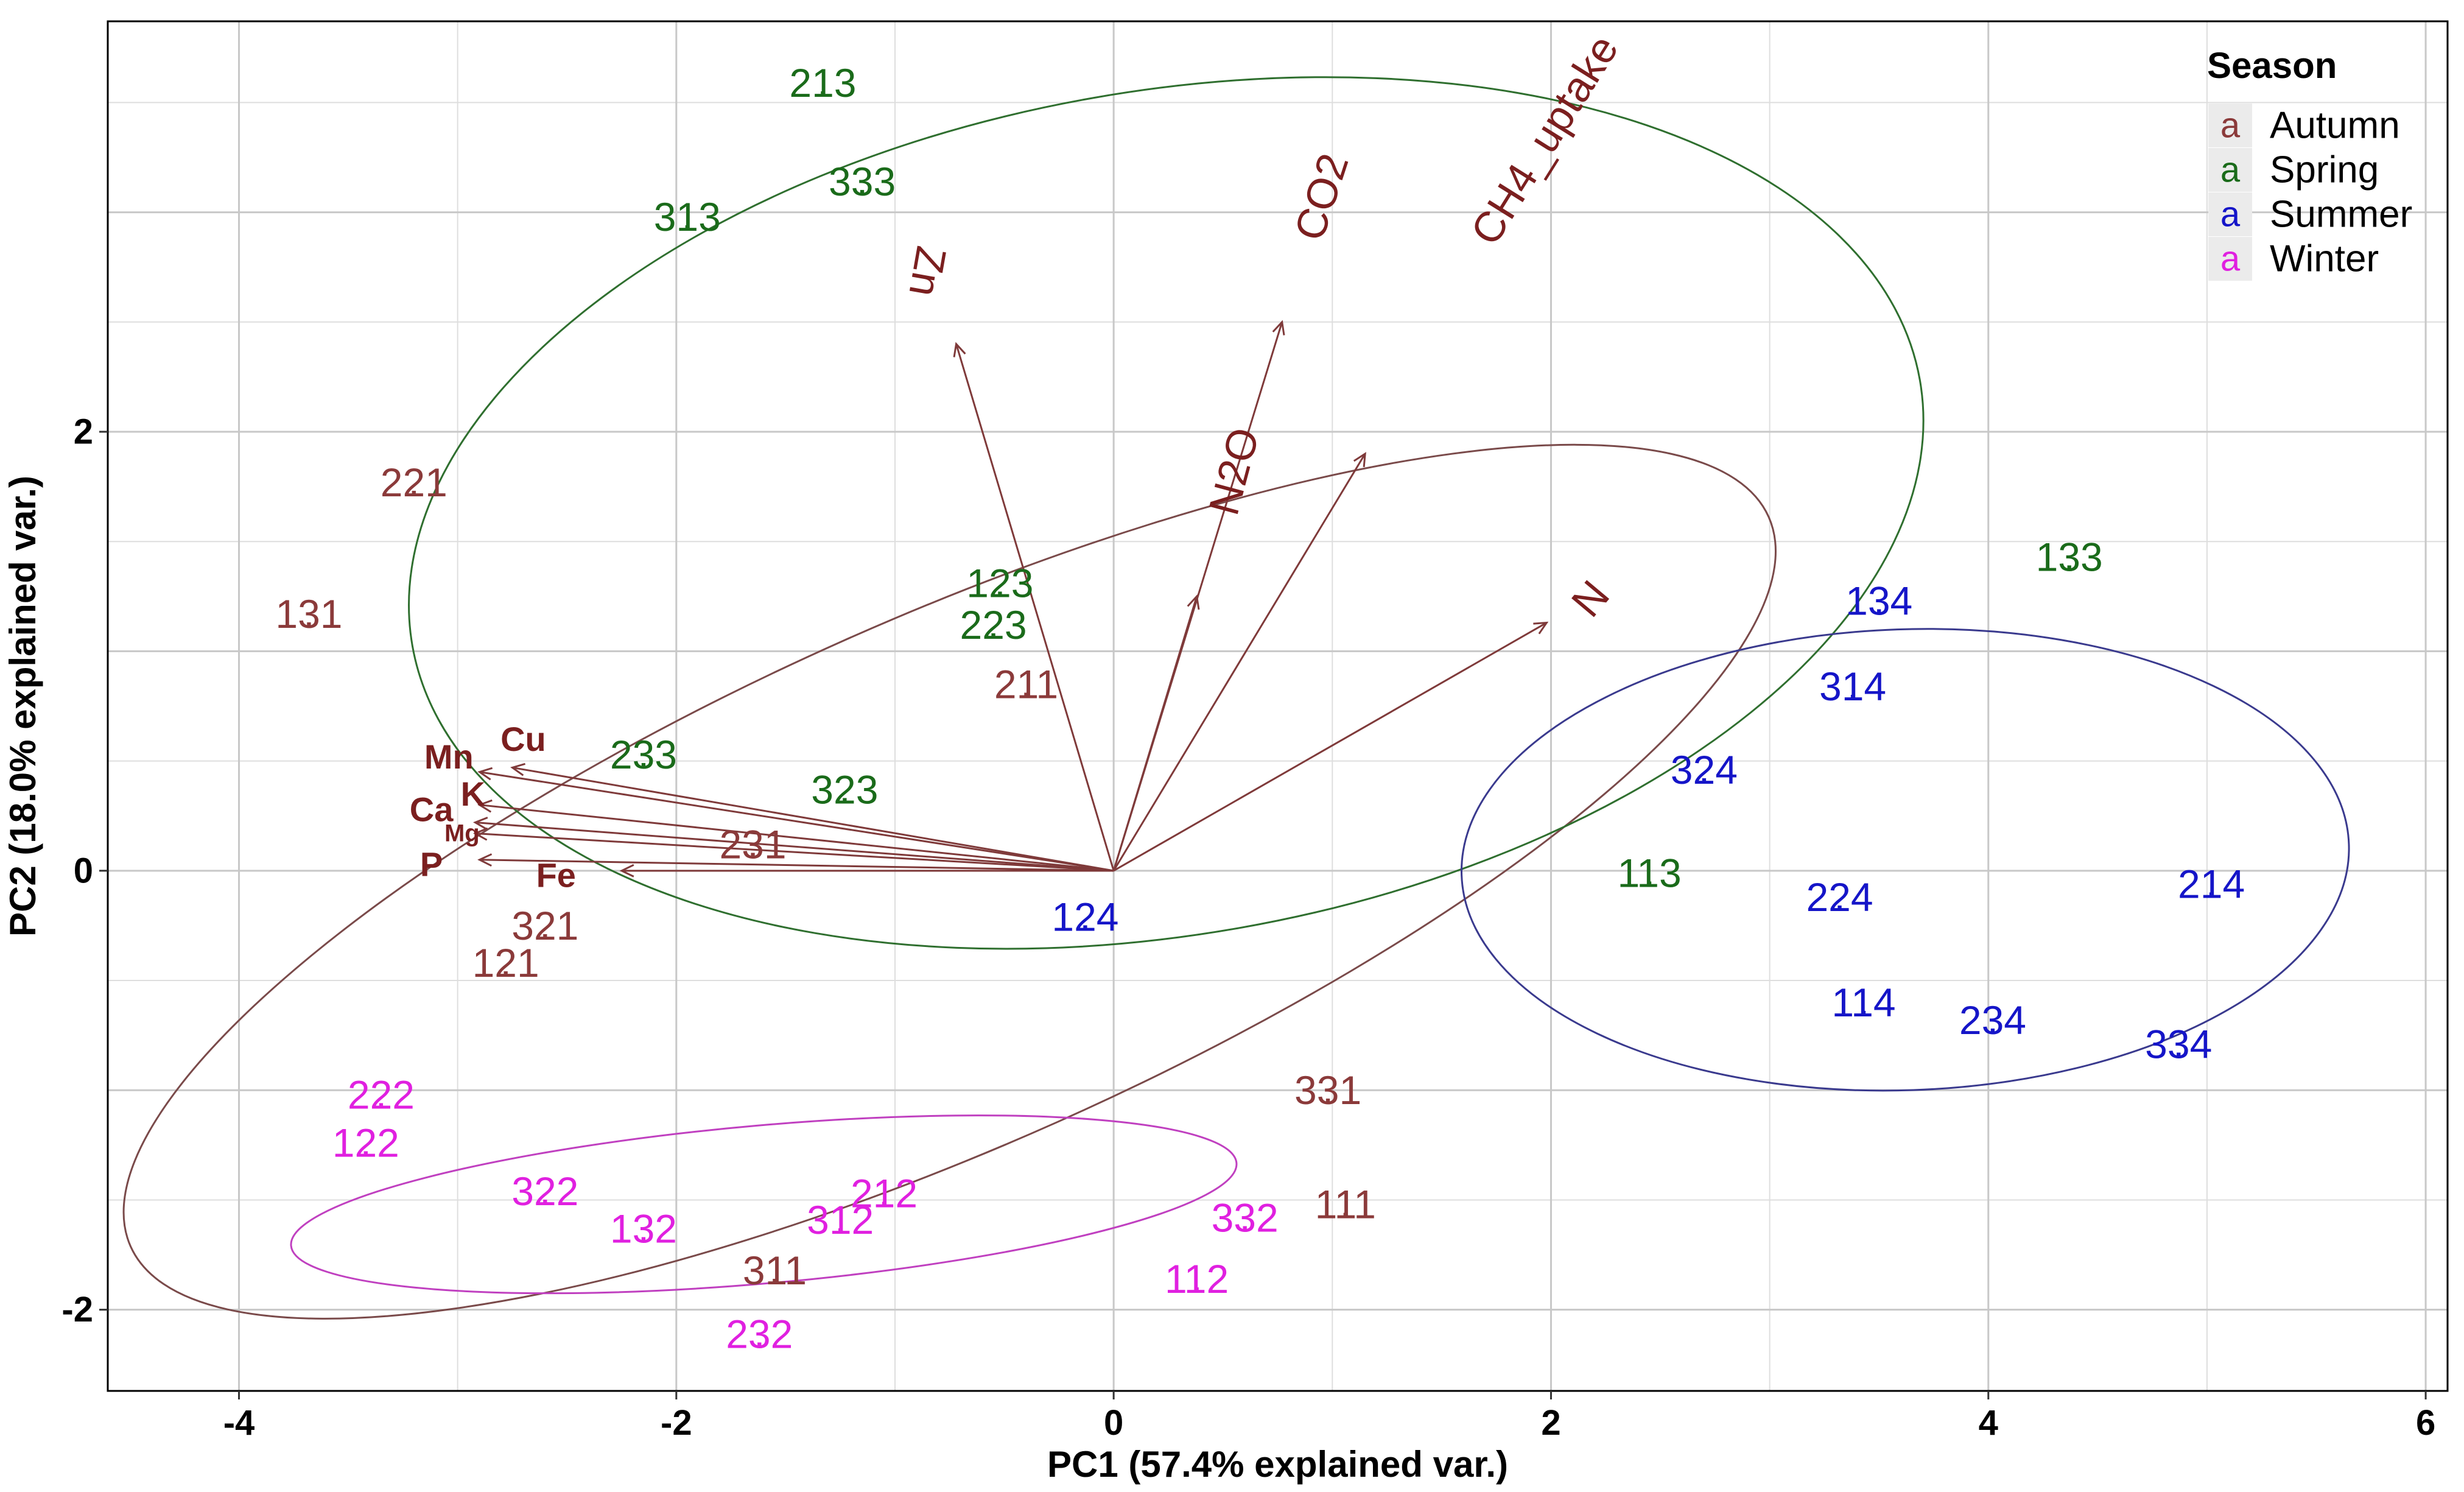 The width and height of the screenshot is (2464, 1492). What do you see at coordinates (2335, 126) in the screenshot?
I see `legend-label-autumn: Autumn` at bounding box center [2335, 126].